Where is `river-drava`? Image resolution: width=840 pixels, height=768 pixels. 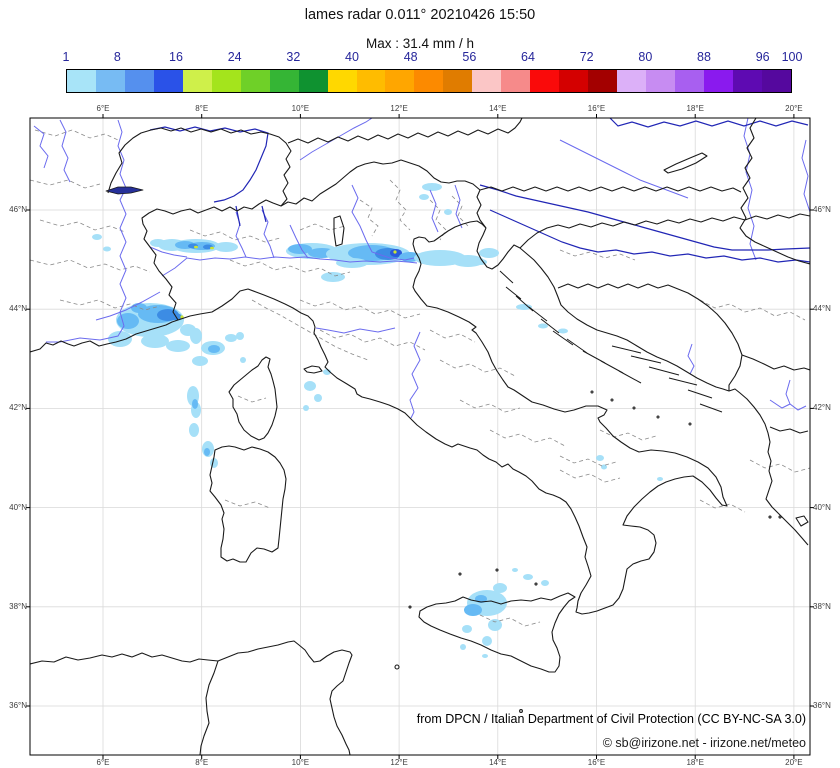
river-drava is located at coordinates (644, 217).